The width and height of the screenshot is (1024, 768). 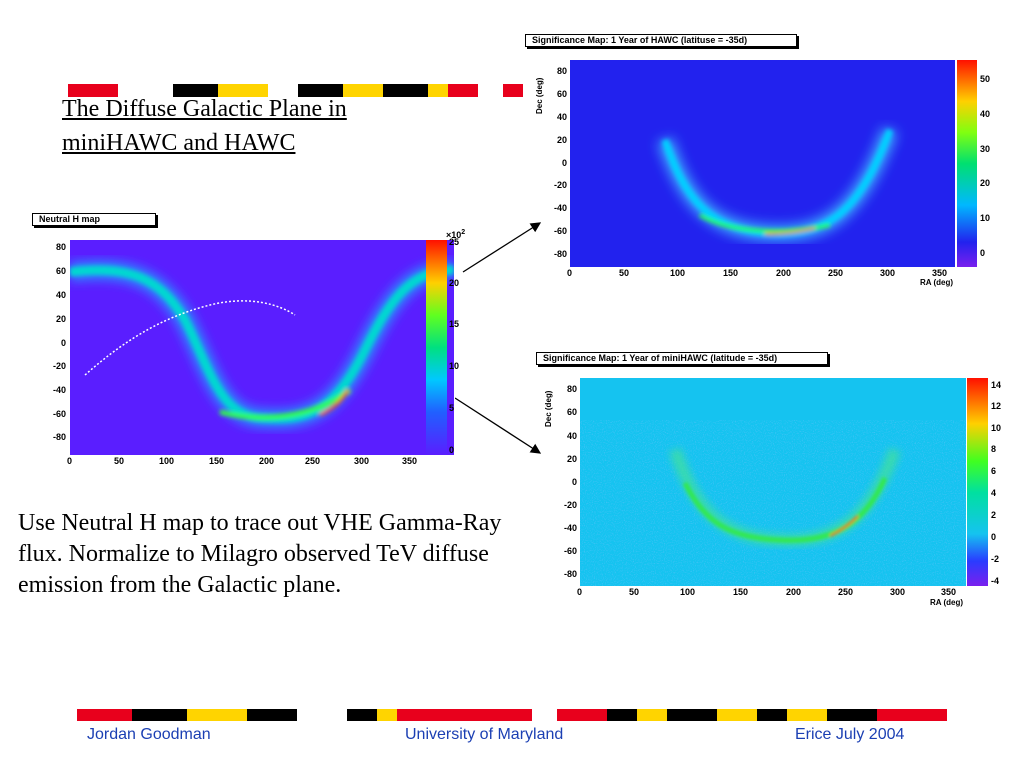 I want to click on hawc-ytick-8: -80, so click(x=560, y=254).